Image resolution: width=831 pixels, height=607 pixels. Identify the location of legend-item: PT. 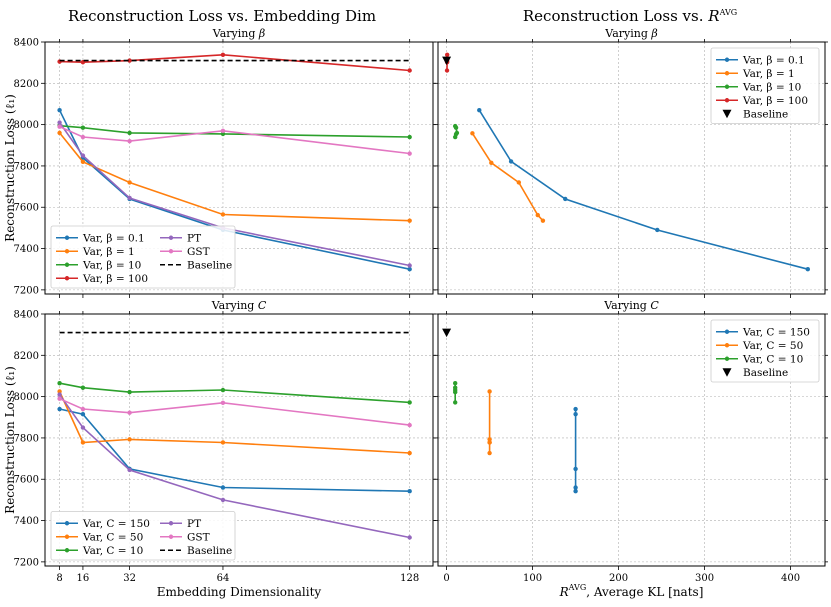
(180, 524).